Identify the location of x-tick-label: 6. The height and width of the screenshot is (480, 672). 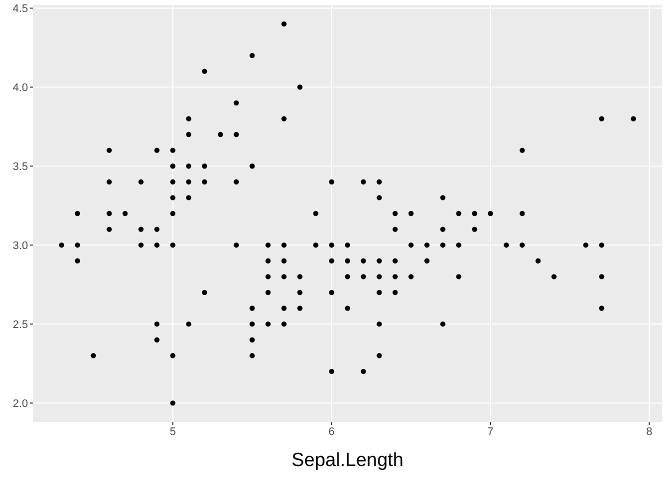
(331, 432).